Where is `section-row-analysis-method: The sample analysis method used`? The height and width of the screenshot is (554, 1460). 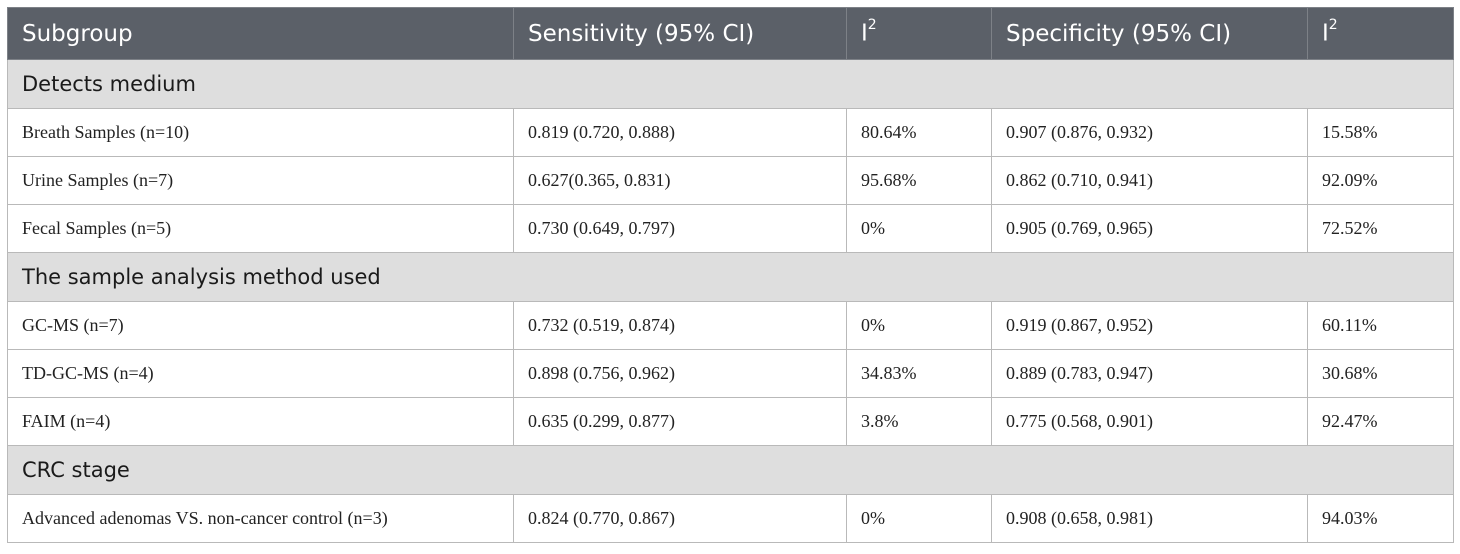
section-row-analysis-method: The sample analysis method used is located at coordinates (730, 277).